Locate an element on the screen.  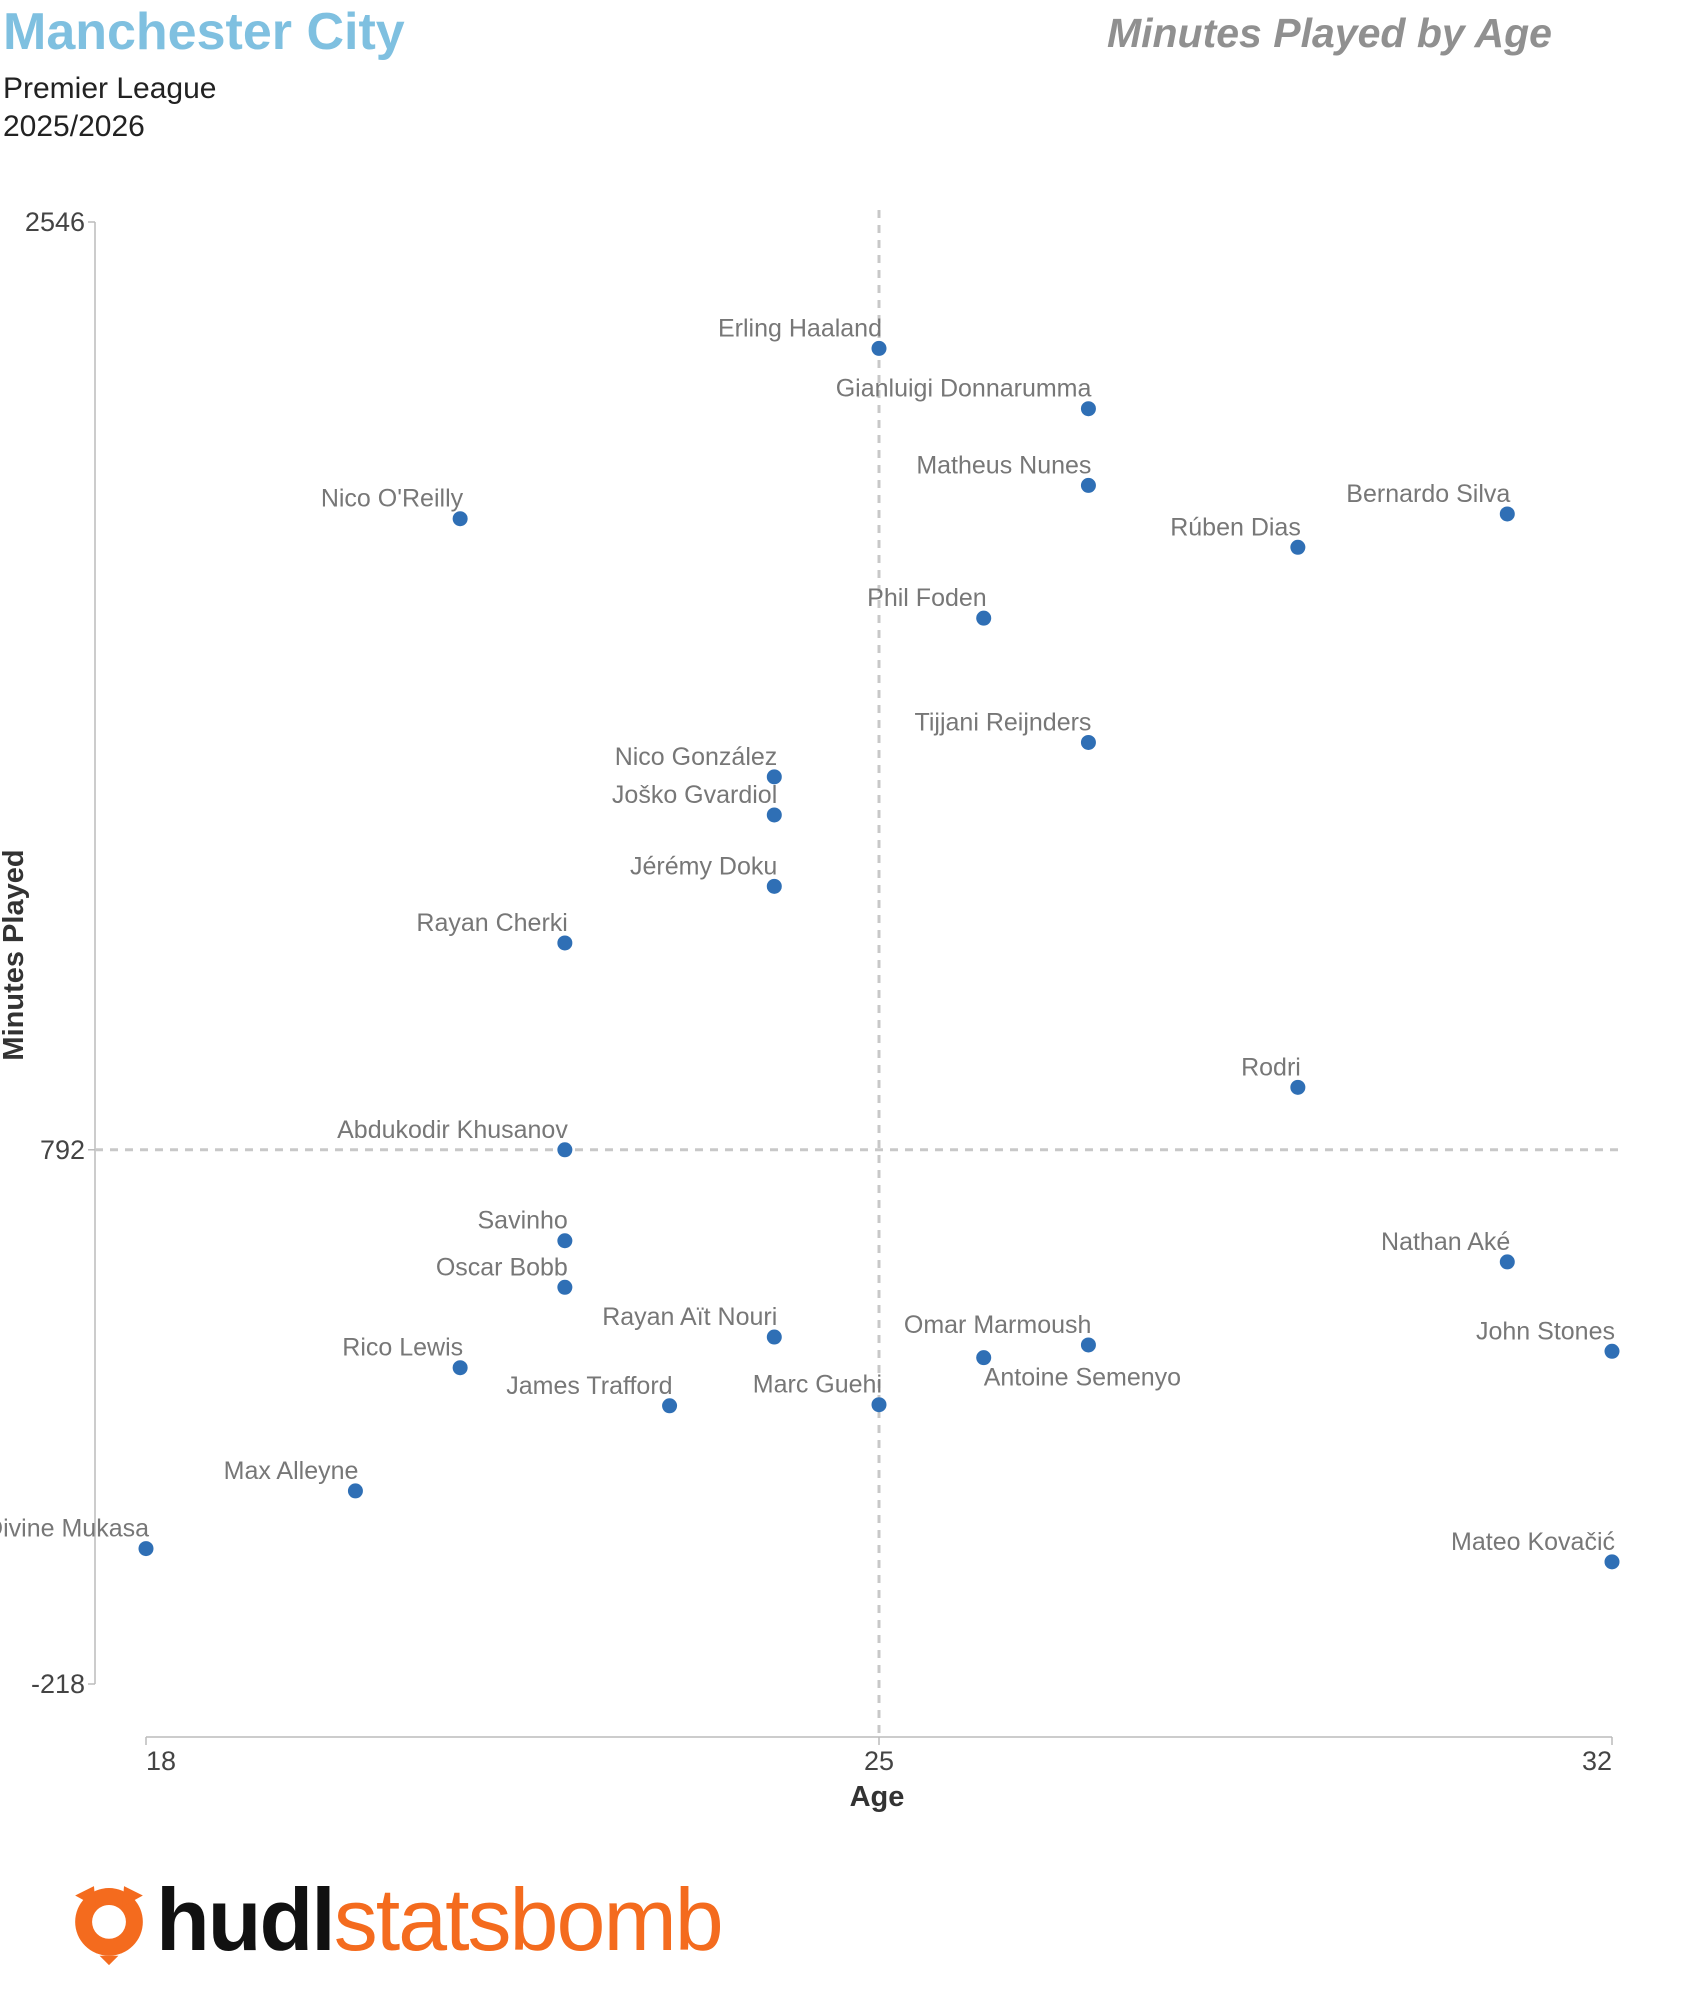
competition-label: Premier League is located at coordinates (110, 88).